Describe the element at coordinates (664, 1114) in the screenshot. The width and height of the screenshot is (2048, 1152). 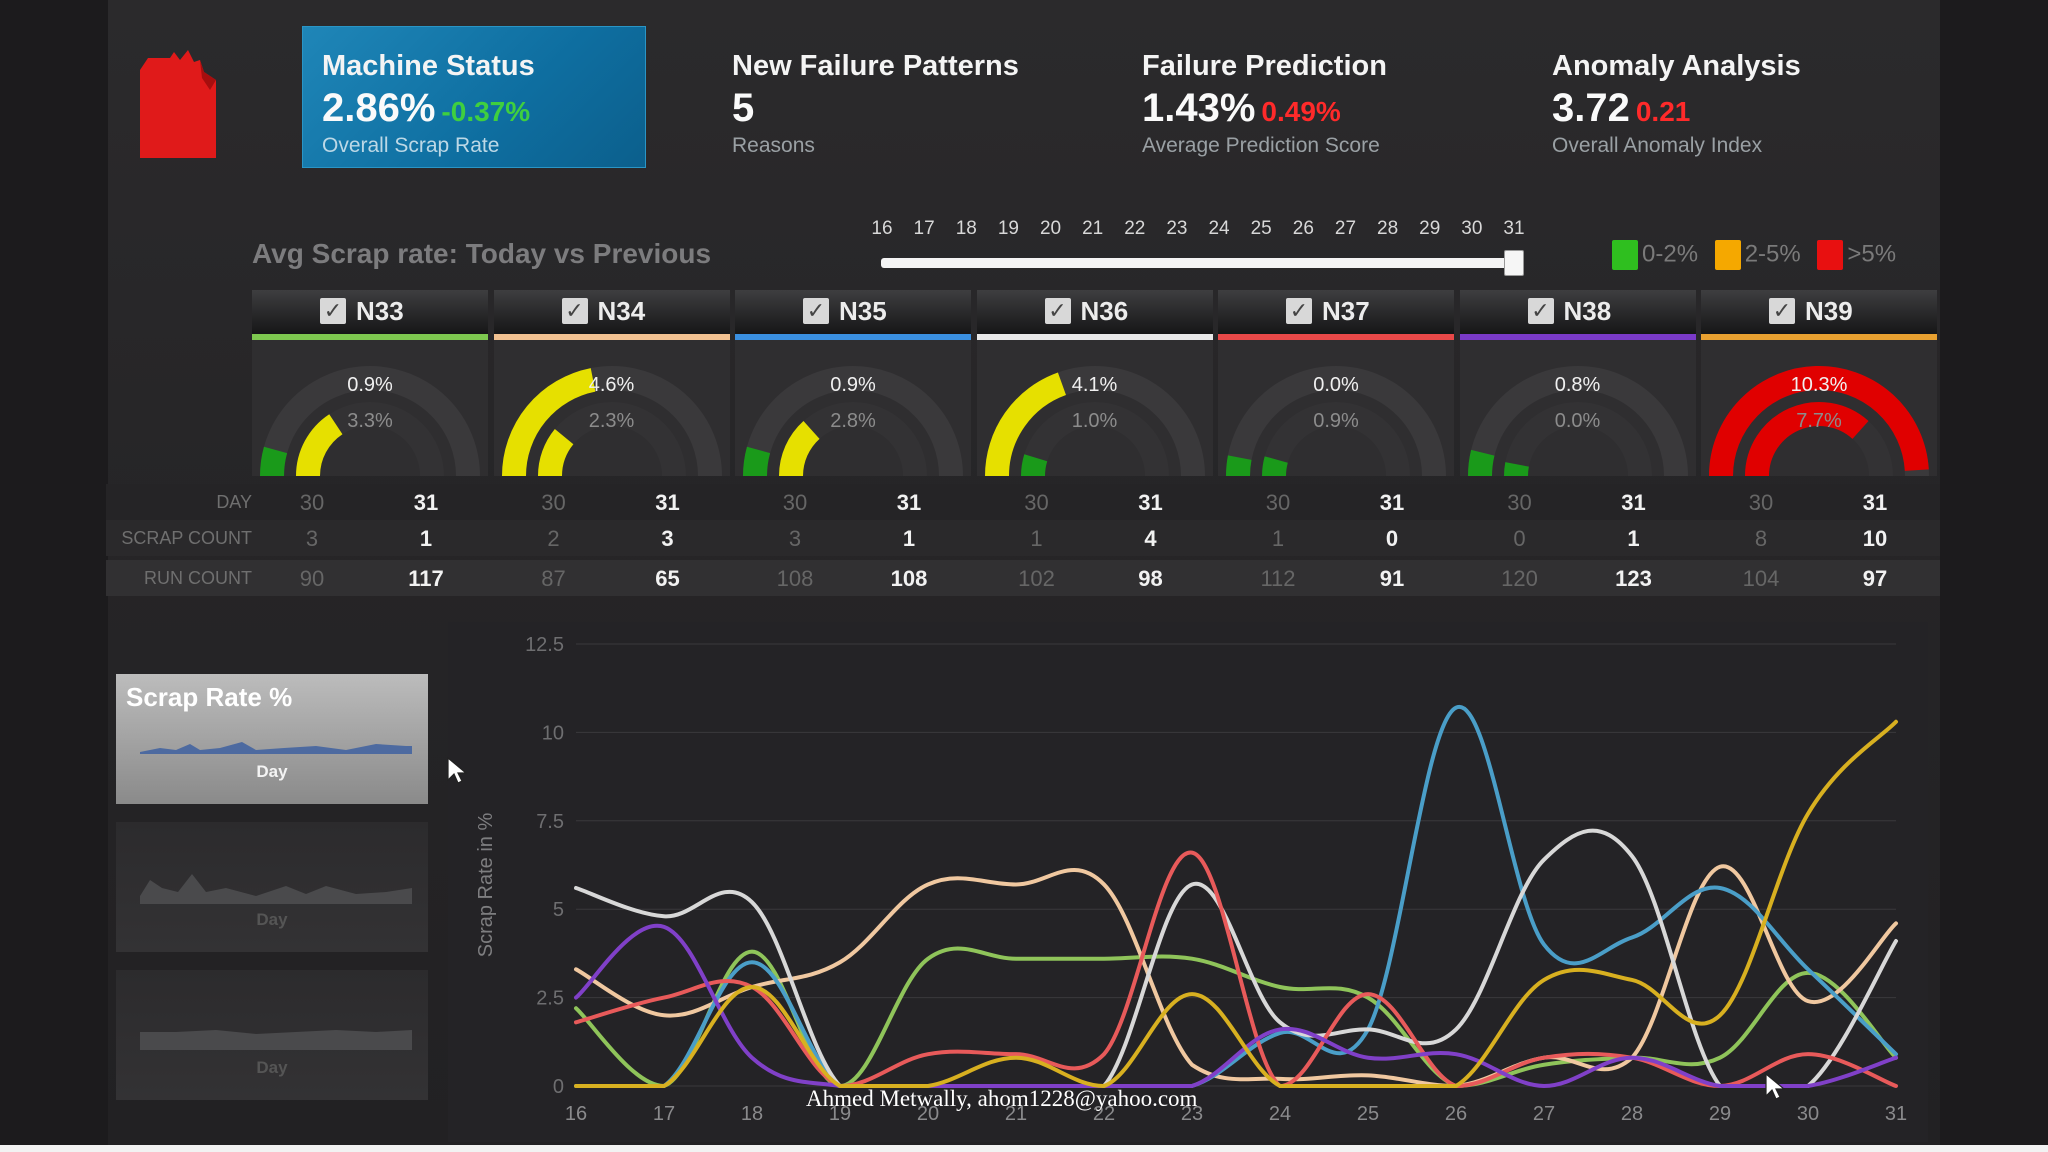
I see `x-tick-label: 17` at that location.